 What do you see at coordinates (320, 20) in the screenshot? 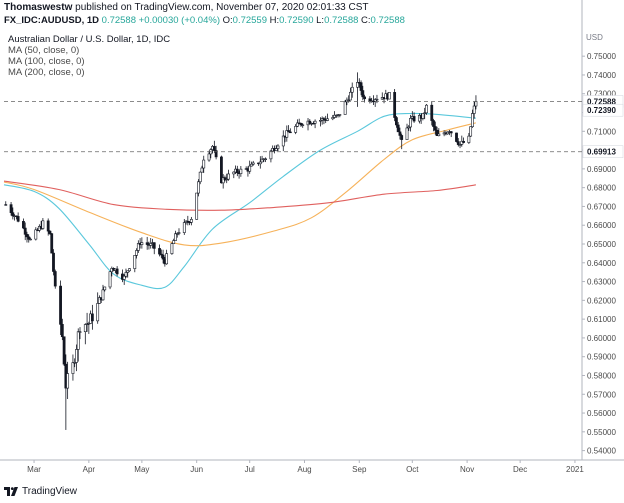
I see `low-label: L:` at bounding box center [320, 20].